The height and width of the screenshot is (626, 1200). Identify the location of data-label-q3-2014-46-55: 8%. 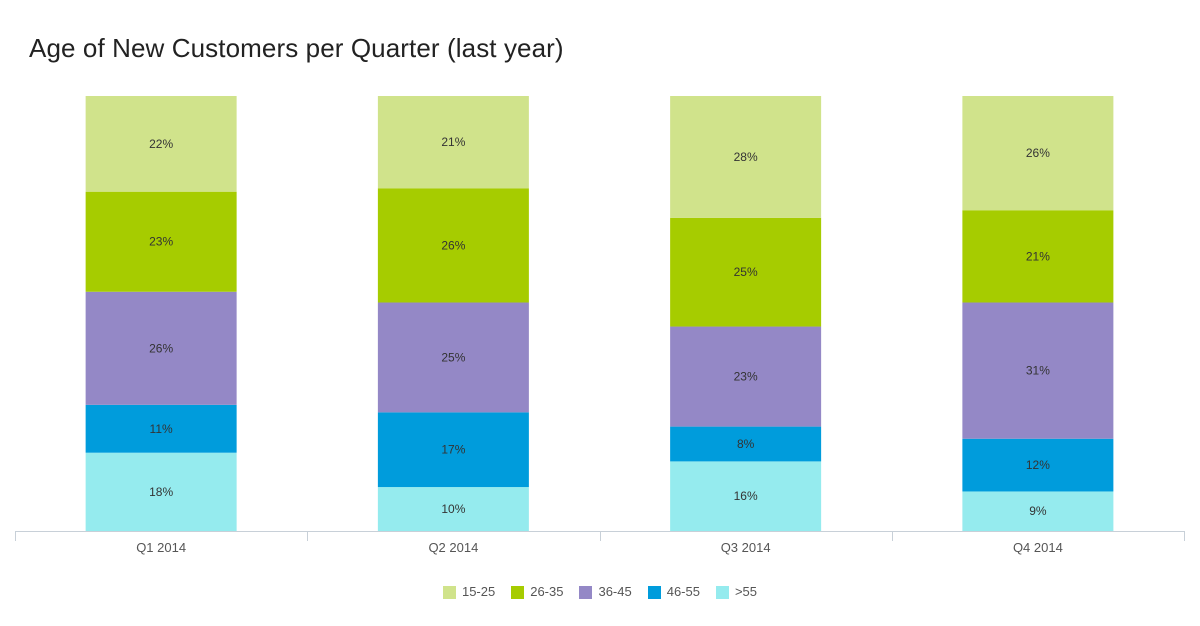
(746, 444).